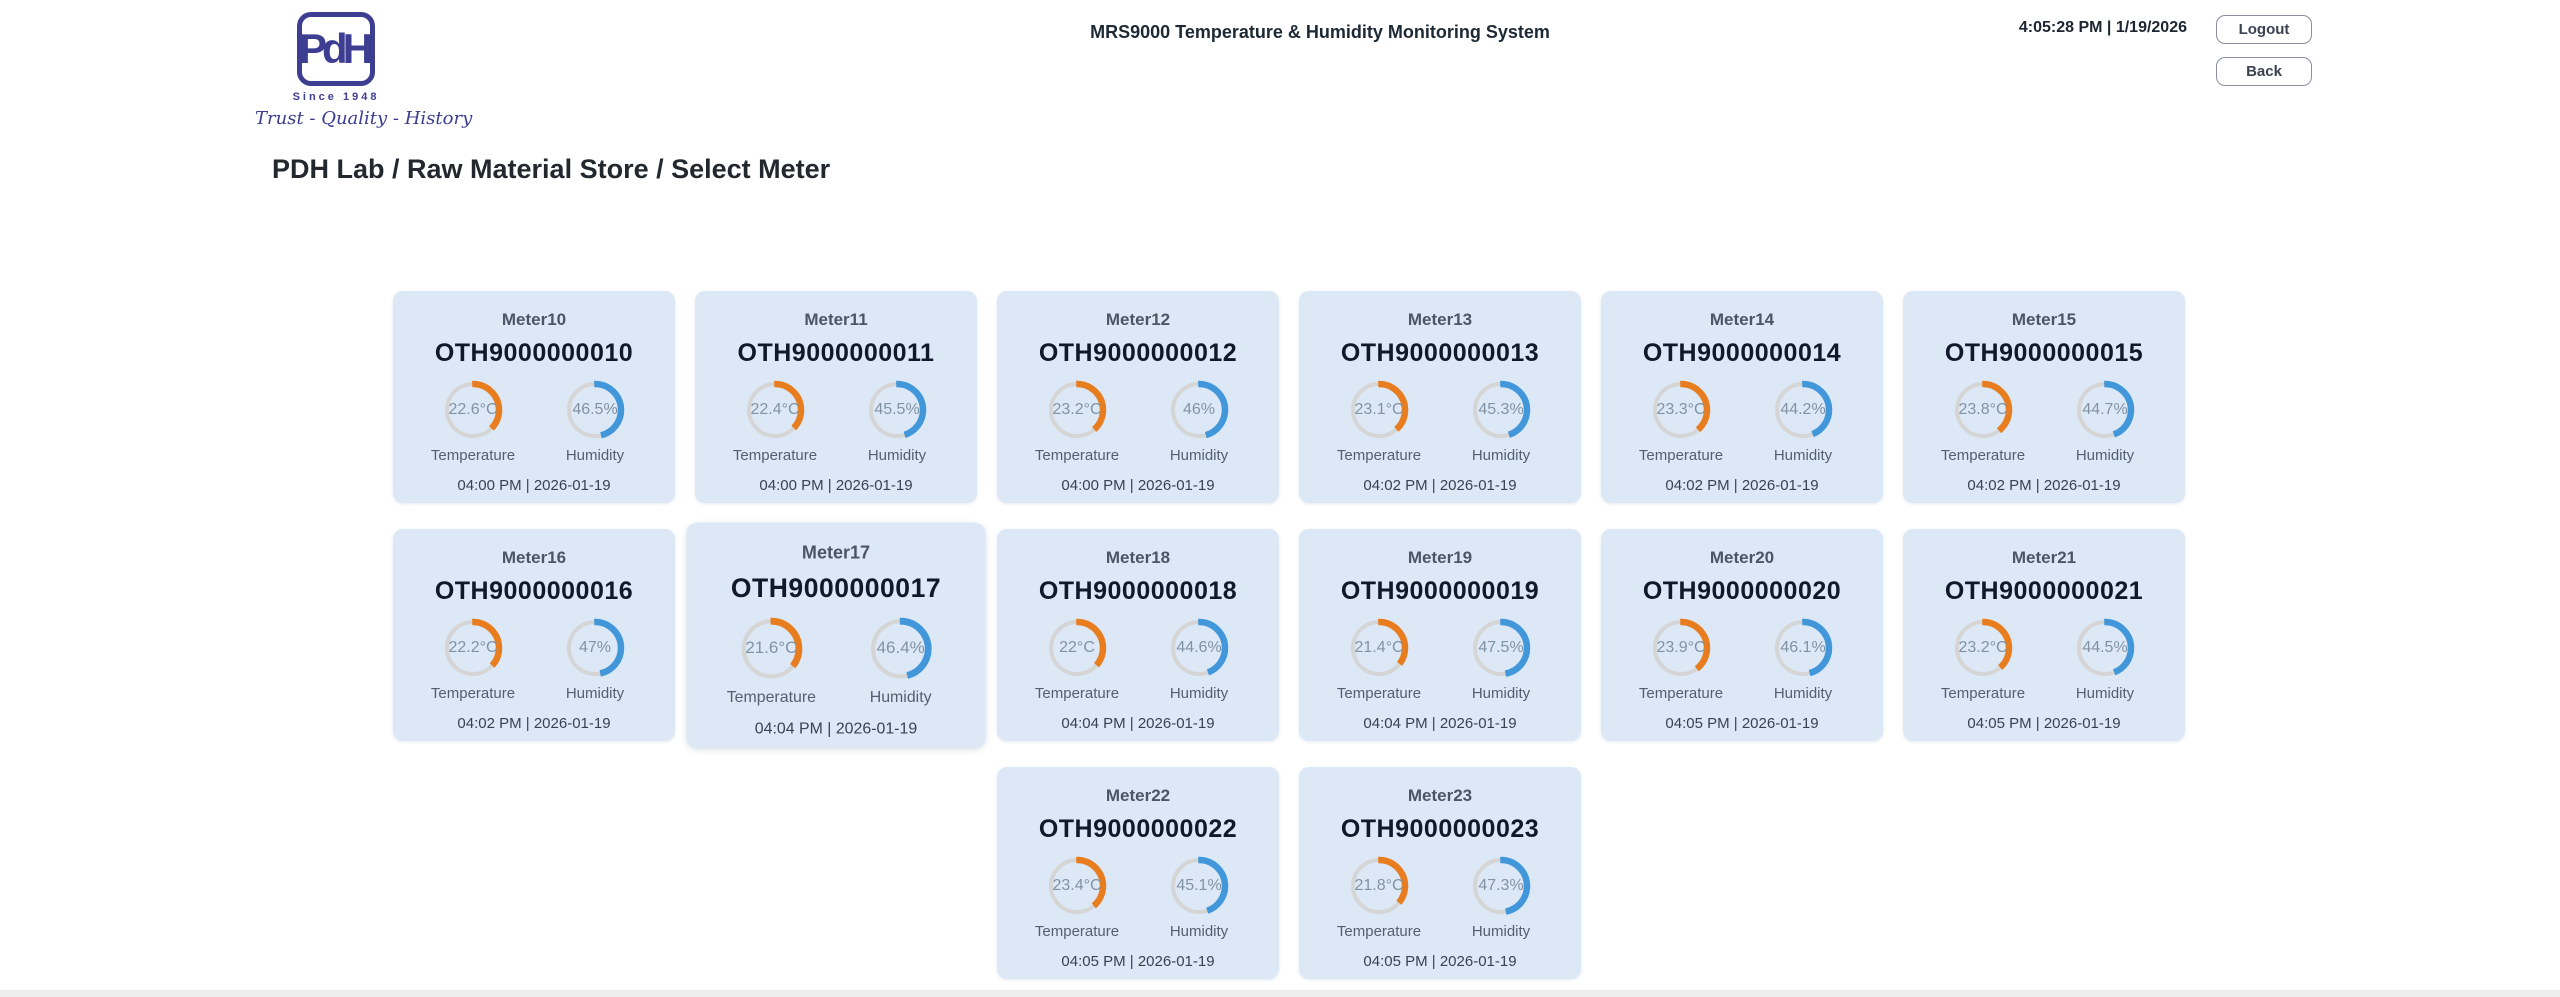 The height and width of the screenshot is (997, 2560). What do you see at coordinates (1803, 659) in the screenshot?
I see `humidity-gauge: 46.1% Humidity` at bounding box center [1803, 659].